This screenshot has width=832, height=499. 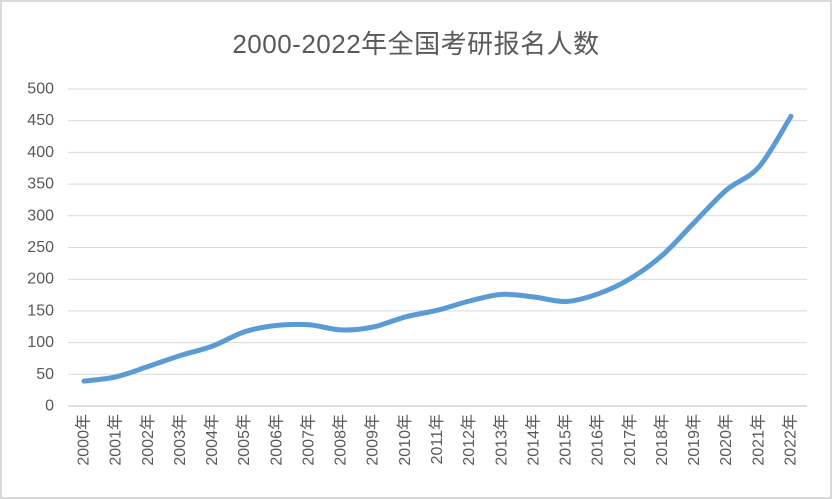 I want to click on x-axis-tick-label: 2002年, so click(x=148, y=440).